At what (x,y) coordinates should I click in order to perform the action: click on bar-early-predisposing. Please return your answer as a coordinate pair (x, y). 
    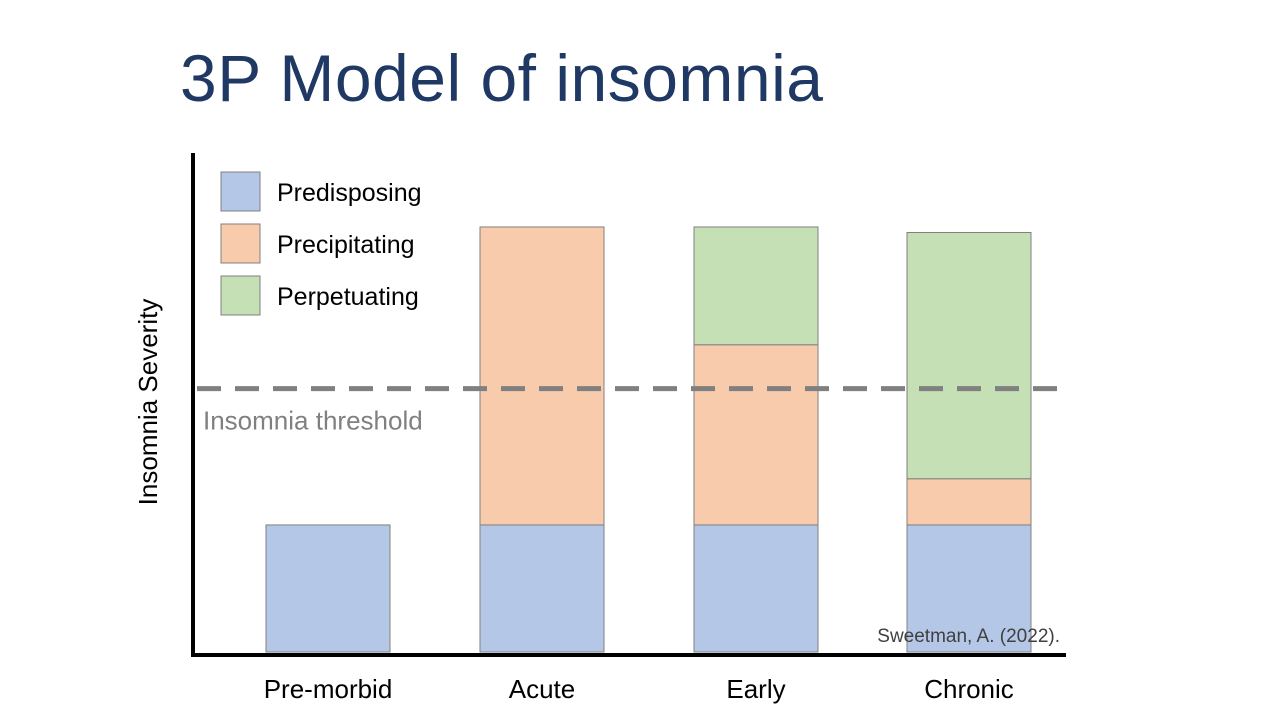
    Looking at the image, I should click on (756, 588).